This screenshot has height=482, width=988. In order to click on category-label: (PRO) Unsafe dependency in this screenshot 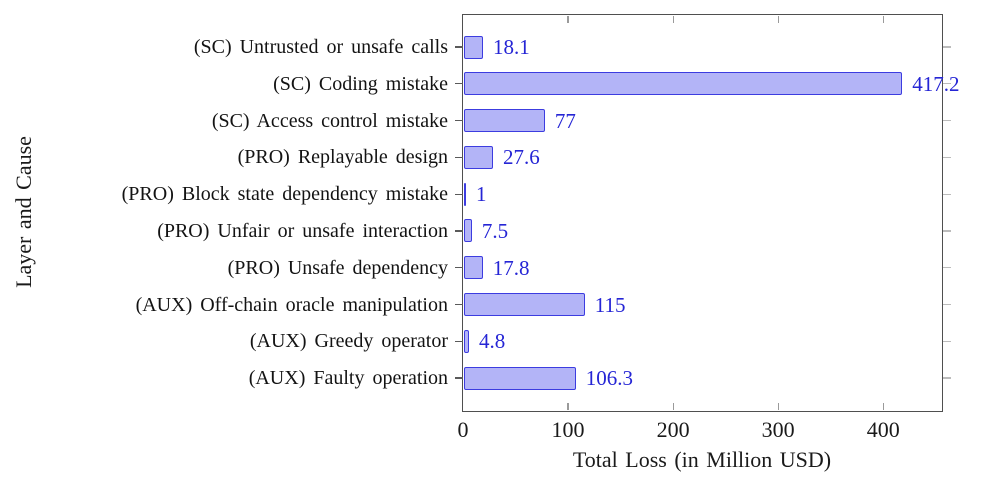, I will do `click(337, 267)`.